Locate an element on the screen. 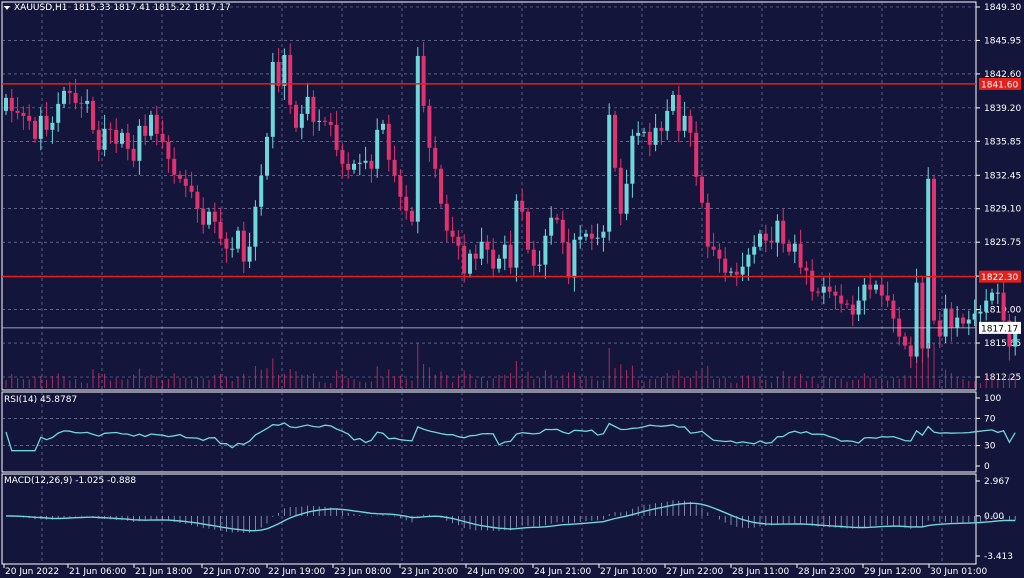 This screenshot has height=578, width=1024. macd-signal-line is located at coordinates (510, 517).